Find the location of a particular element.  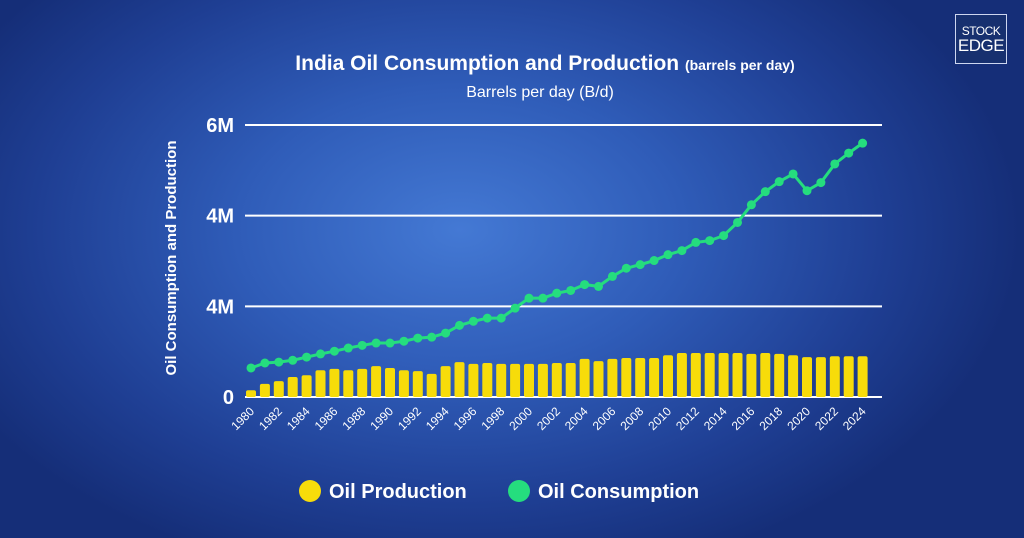

x-tick-label: 1990 is located at coordinates (381, 418).